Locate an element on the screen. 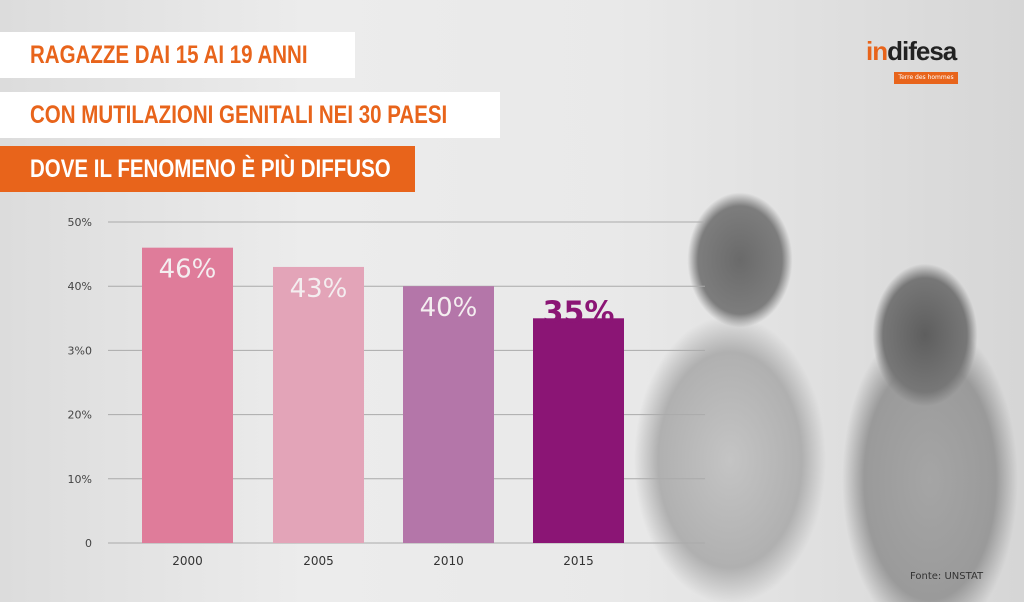 The image size is (1024, 602). bar-2000 is located at coordinates (187, 395).